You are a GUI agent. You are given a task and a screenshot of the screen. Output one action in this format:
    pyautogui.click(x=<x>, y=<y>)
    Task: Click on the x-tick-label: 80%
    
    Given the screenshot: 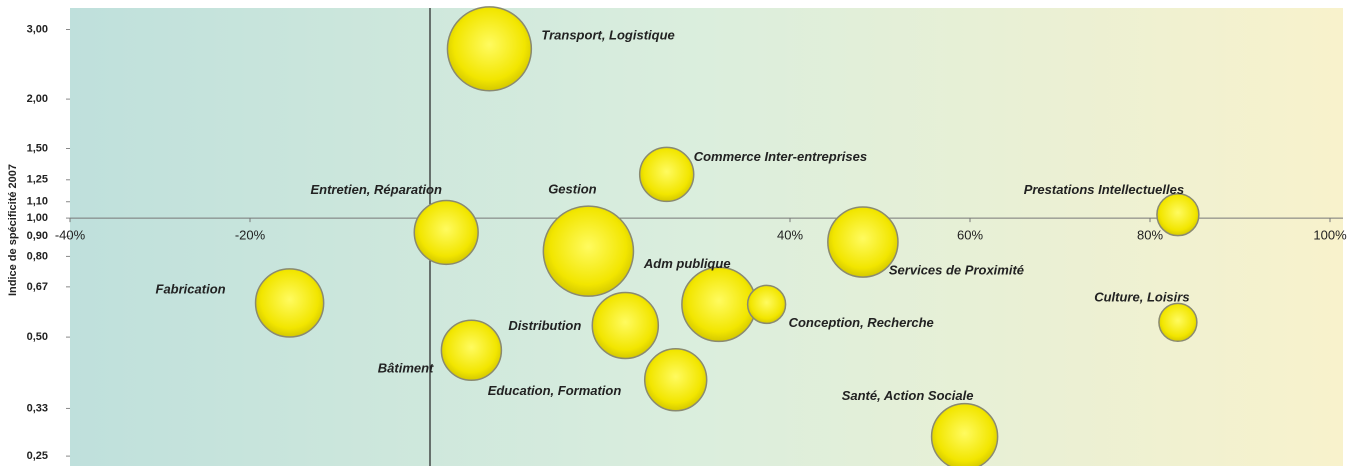 What is the action you would take?
    pyautogui.click(x=1150, y=235)
    